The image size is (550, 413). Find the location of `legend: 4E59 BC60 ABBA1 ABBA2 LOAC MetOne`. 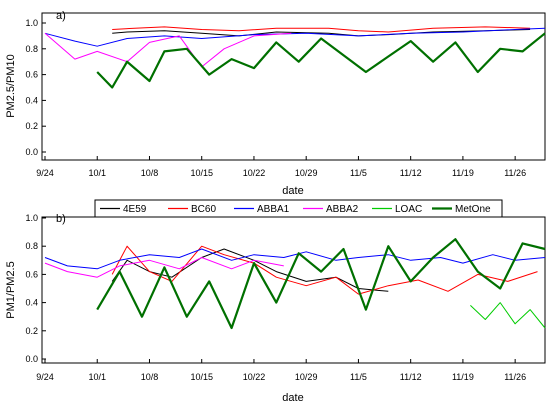

legend: 4E59 BC60 ABBA1 ABBA2 LOAC MetOne is located at coordinates (298, 208).